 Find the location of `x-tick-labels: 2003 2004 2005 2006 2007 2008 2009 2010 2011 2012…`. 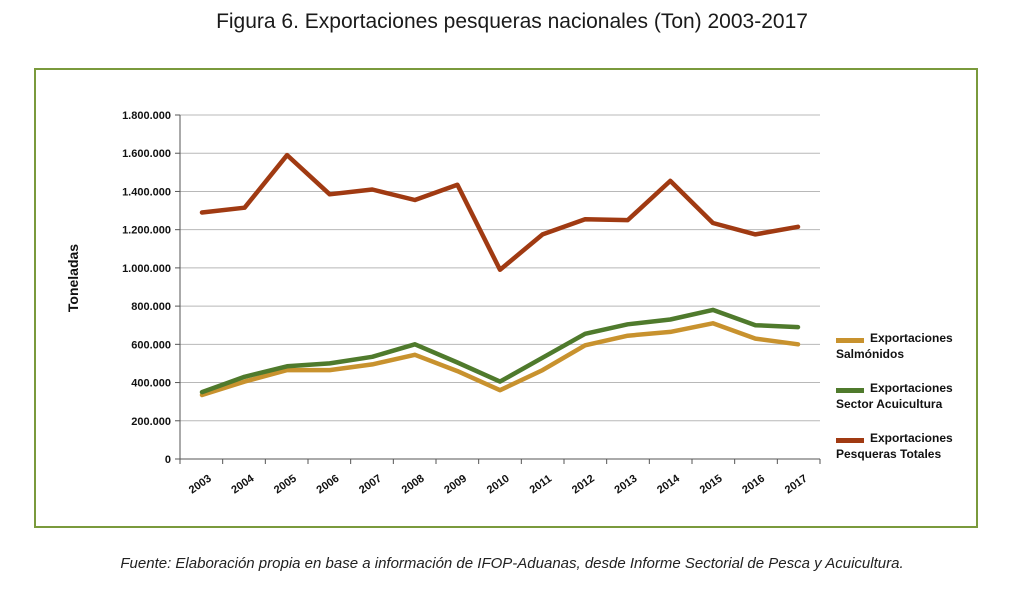

x-tick-labels: 2003 2004 2005 2006 2007 2008 2009 2010 2011 2012… is located at coordinates (498, 484).